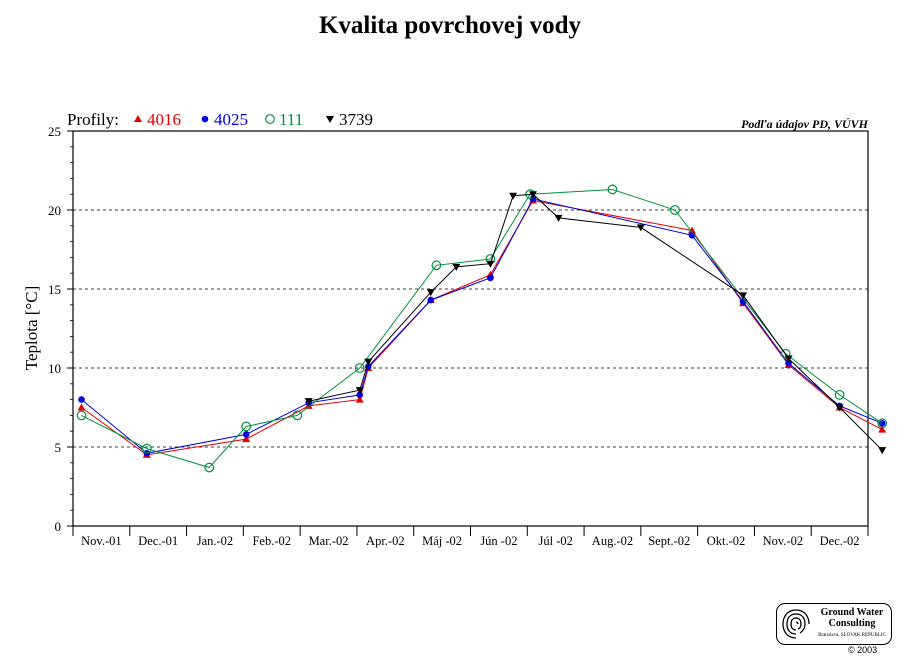 Image resolution: width=900 pixels, height=660 pixels. Describe the element at coordinates (54, 289) in the screenshot. I see `y-tick-label: 15` at that location.